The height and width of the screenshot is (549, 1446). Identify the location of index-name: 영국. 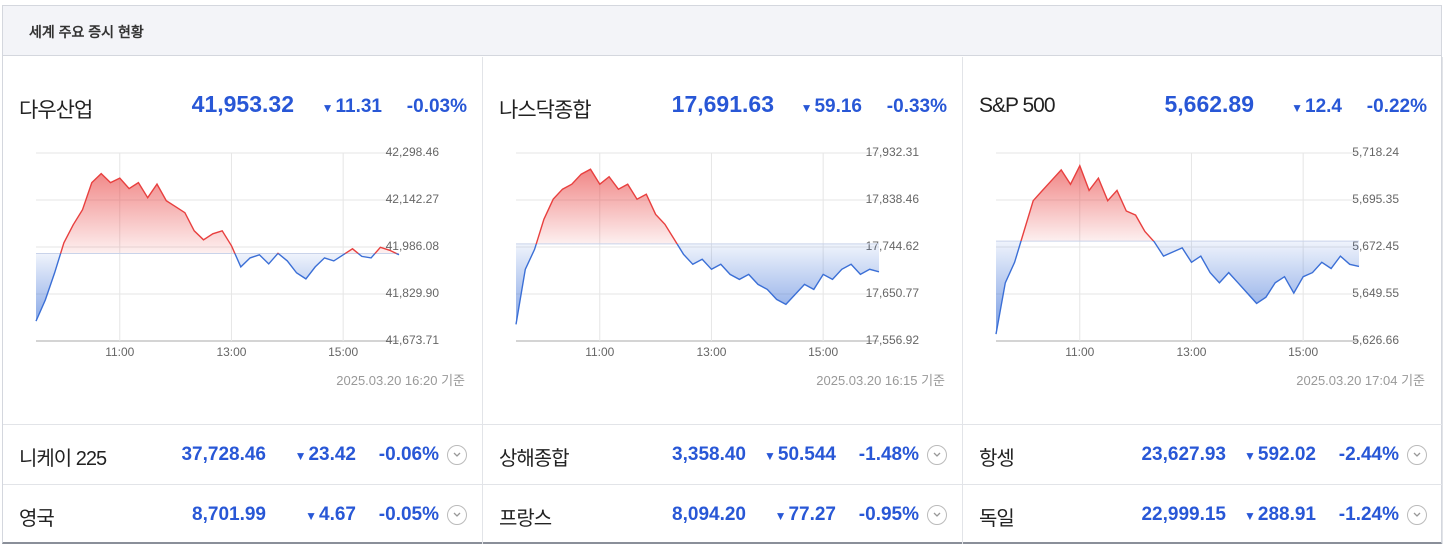
(37, 519).